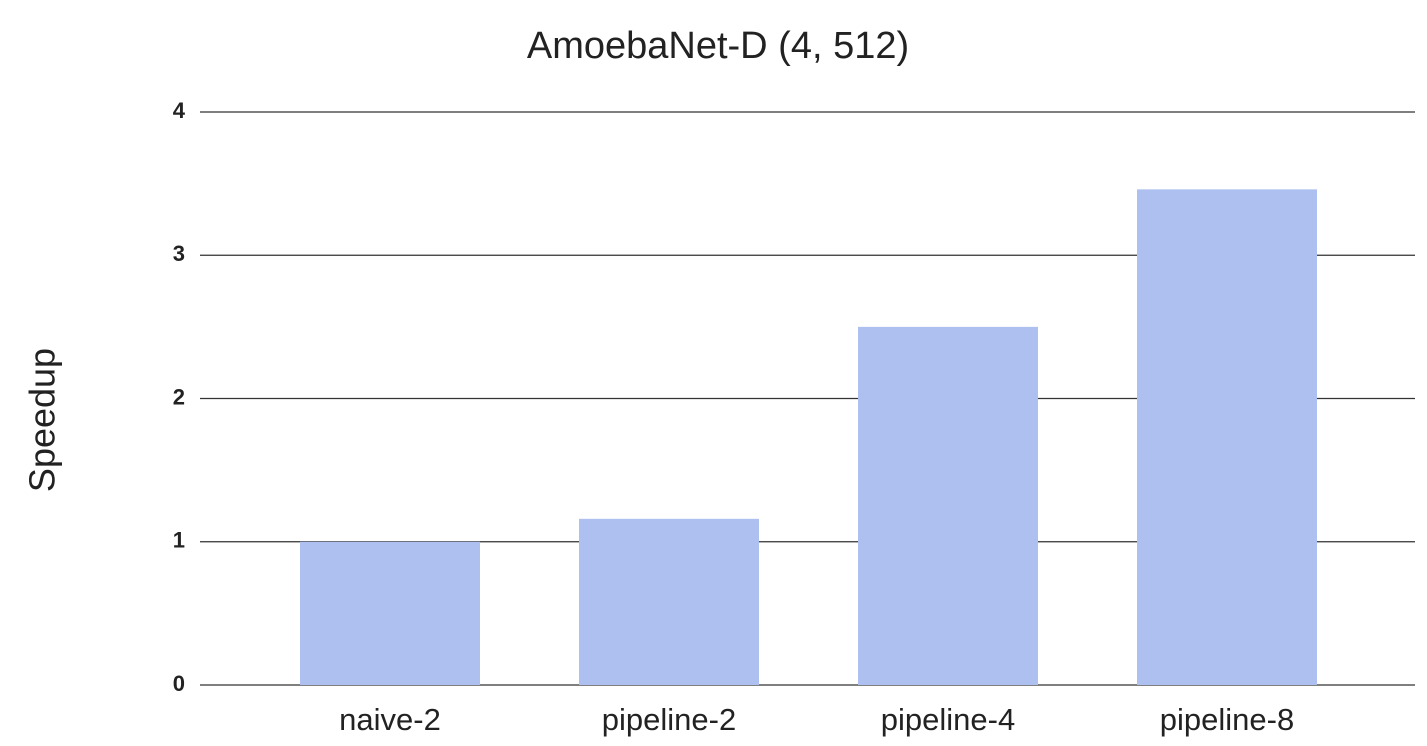 The width and height of the screenshot is (1427, 746). I want to click on y-axis-label: Speedup, so click(42, 420).